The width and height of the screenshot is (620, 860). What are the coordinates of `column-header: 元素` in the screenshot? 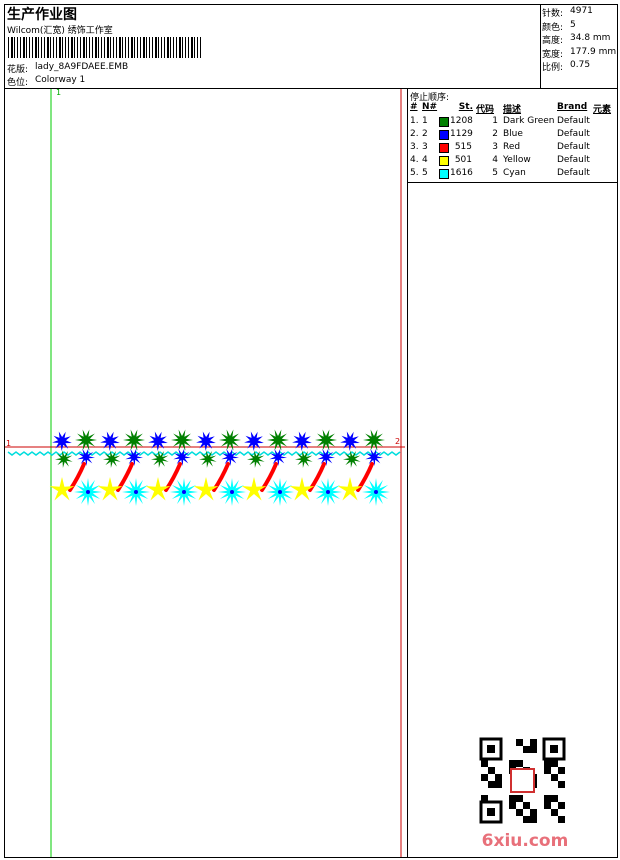 It's located at (602, 110).